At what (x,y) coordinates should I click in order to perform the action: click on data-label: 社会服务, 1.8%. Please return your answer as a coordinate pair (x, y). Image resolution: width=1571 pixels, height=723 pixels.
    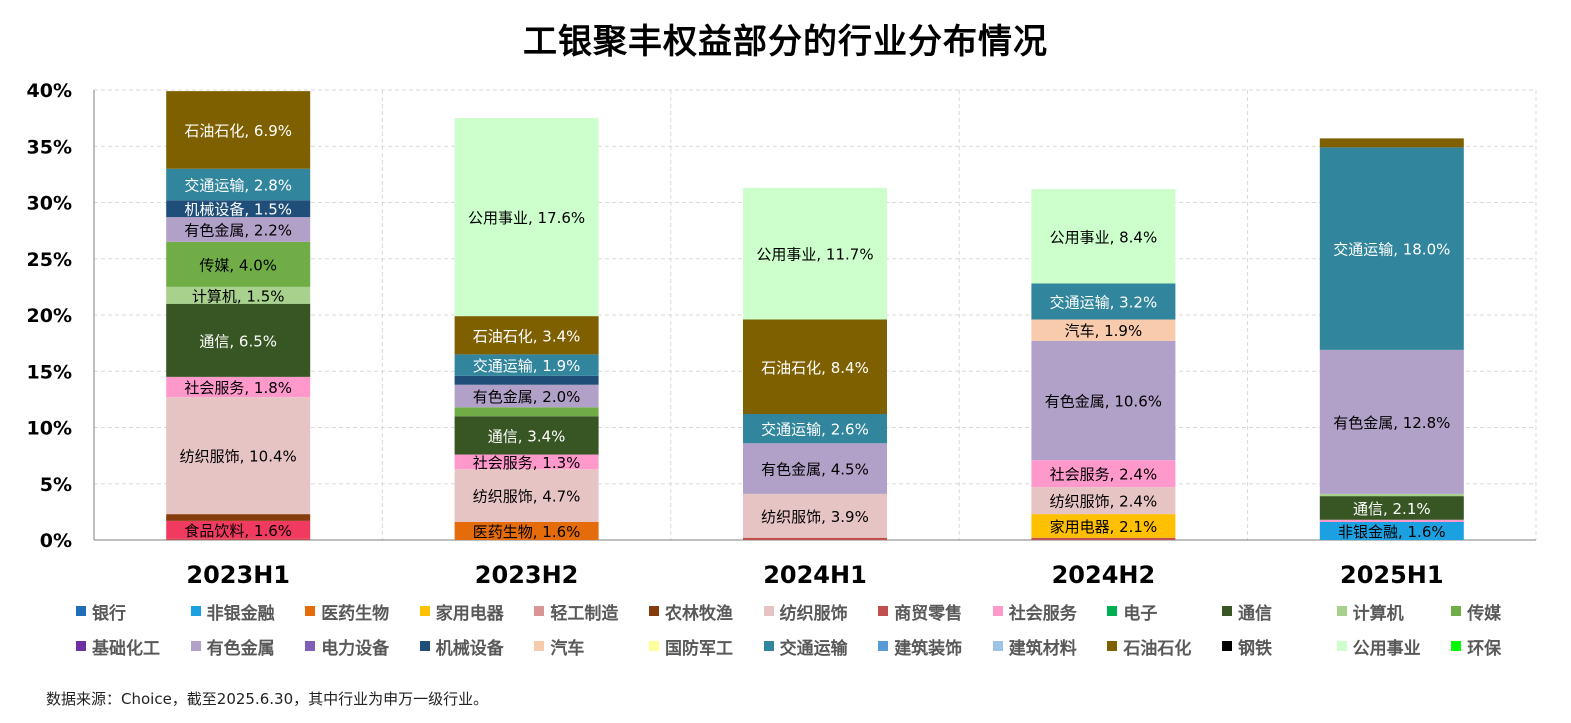
    Looking at the image, I should click on (238, 388).